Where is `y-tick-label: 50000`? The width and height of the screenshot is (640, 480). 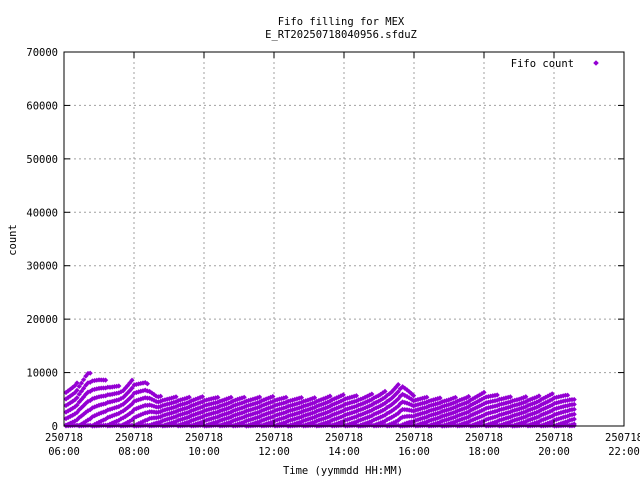 y-tick-label: 50000 is located at coordinates (42, 160).